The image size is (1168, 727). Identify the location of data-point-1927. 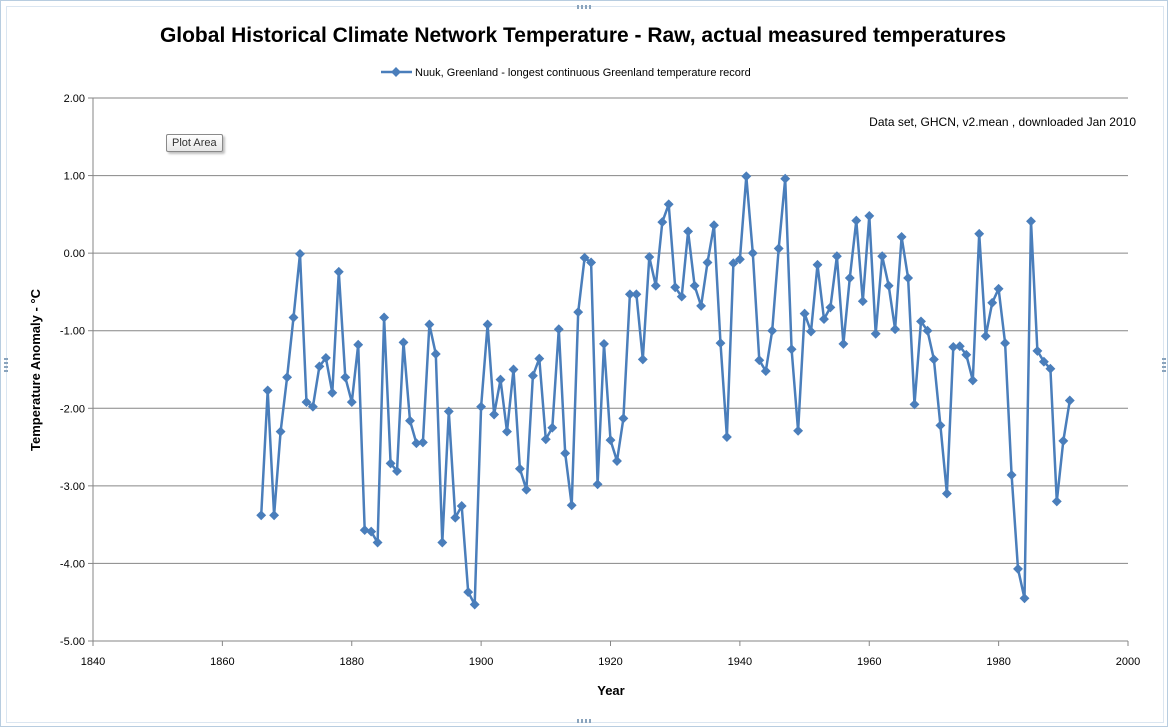
(655, 285).